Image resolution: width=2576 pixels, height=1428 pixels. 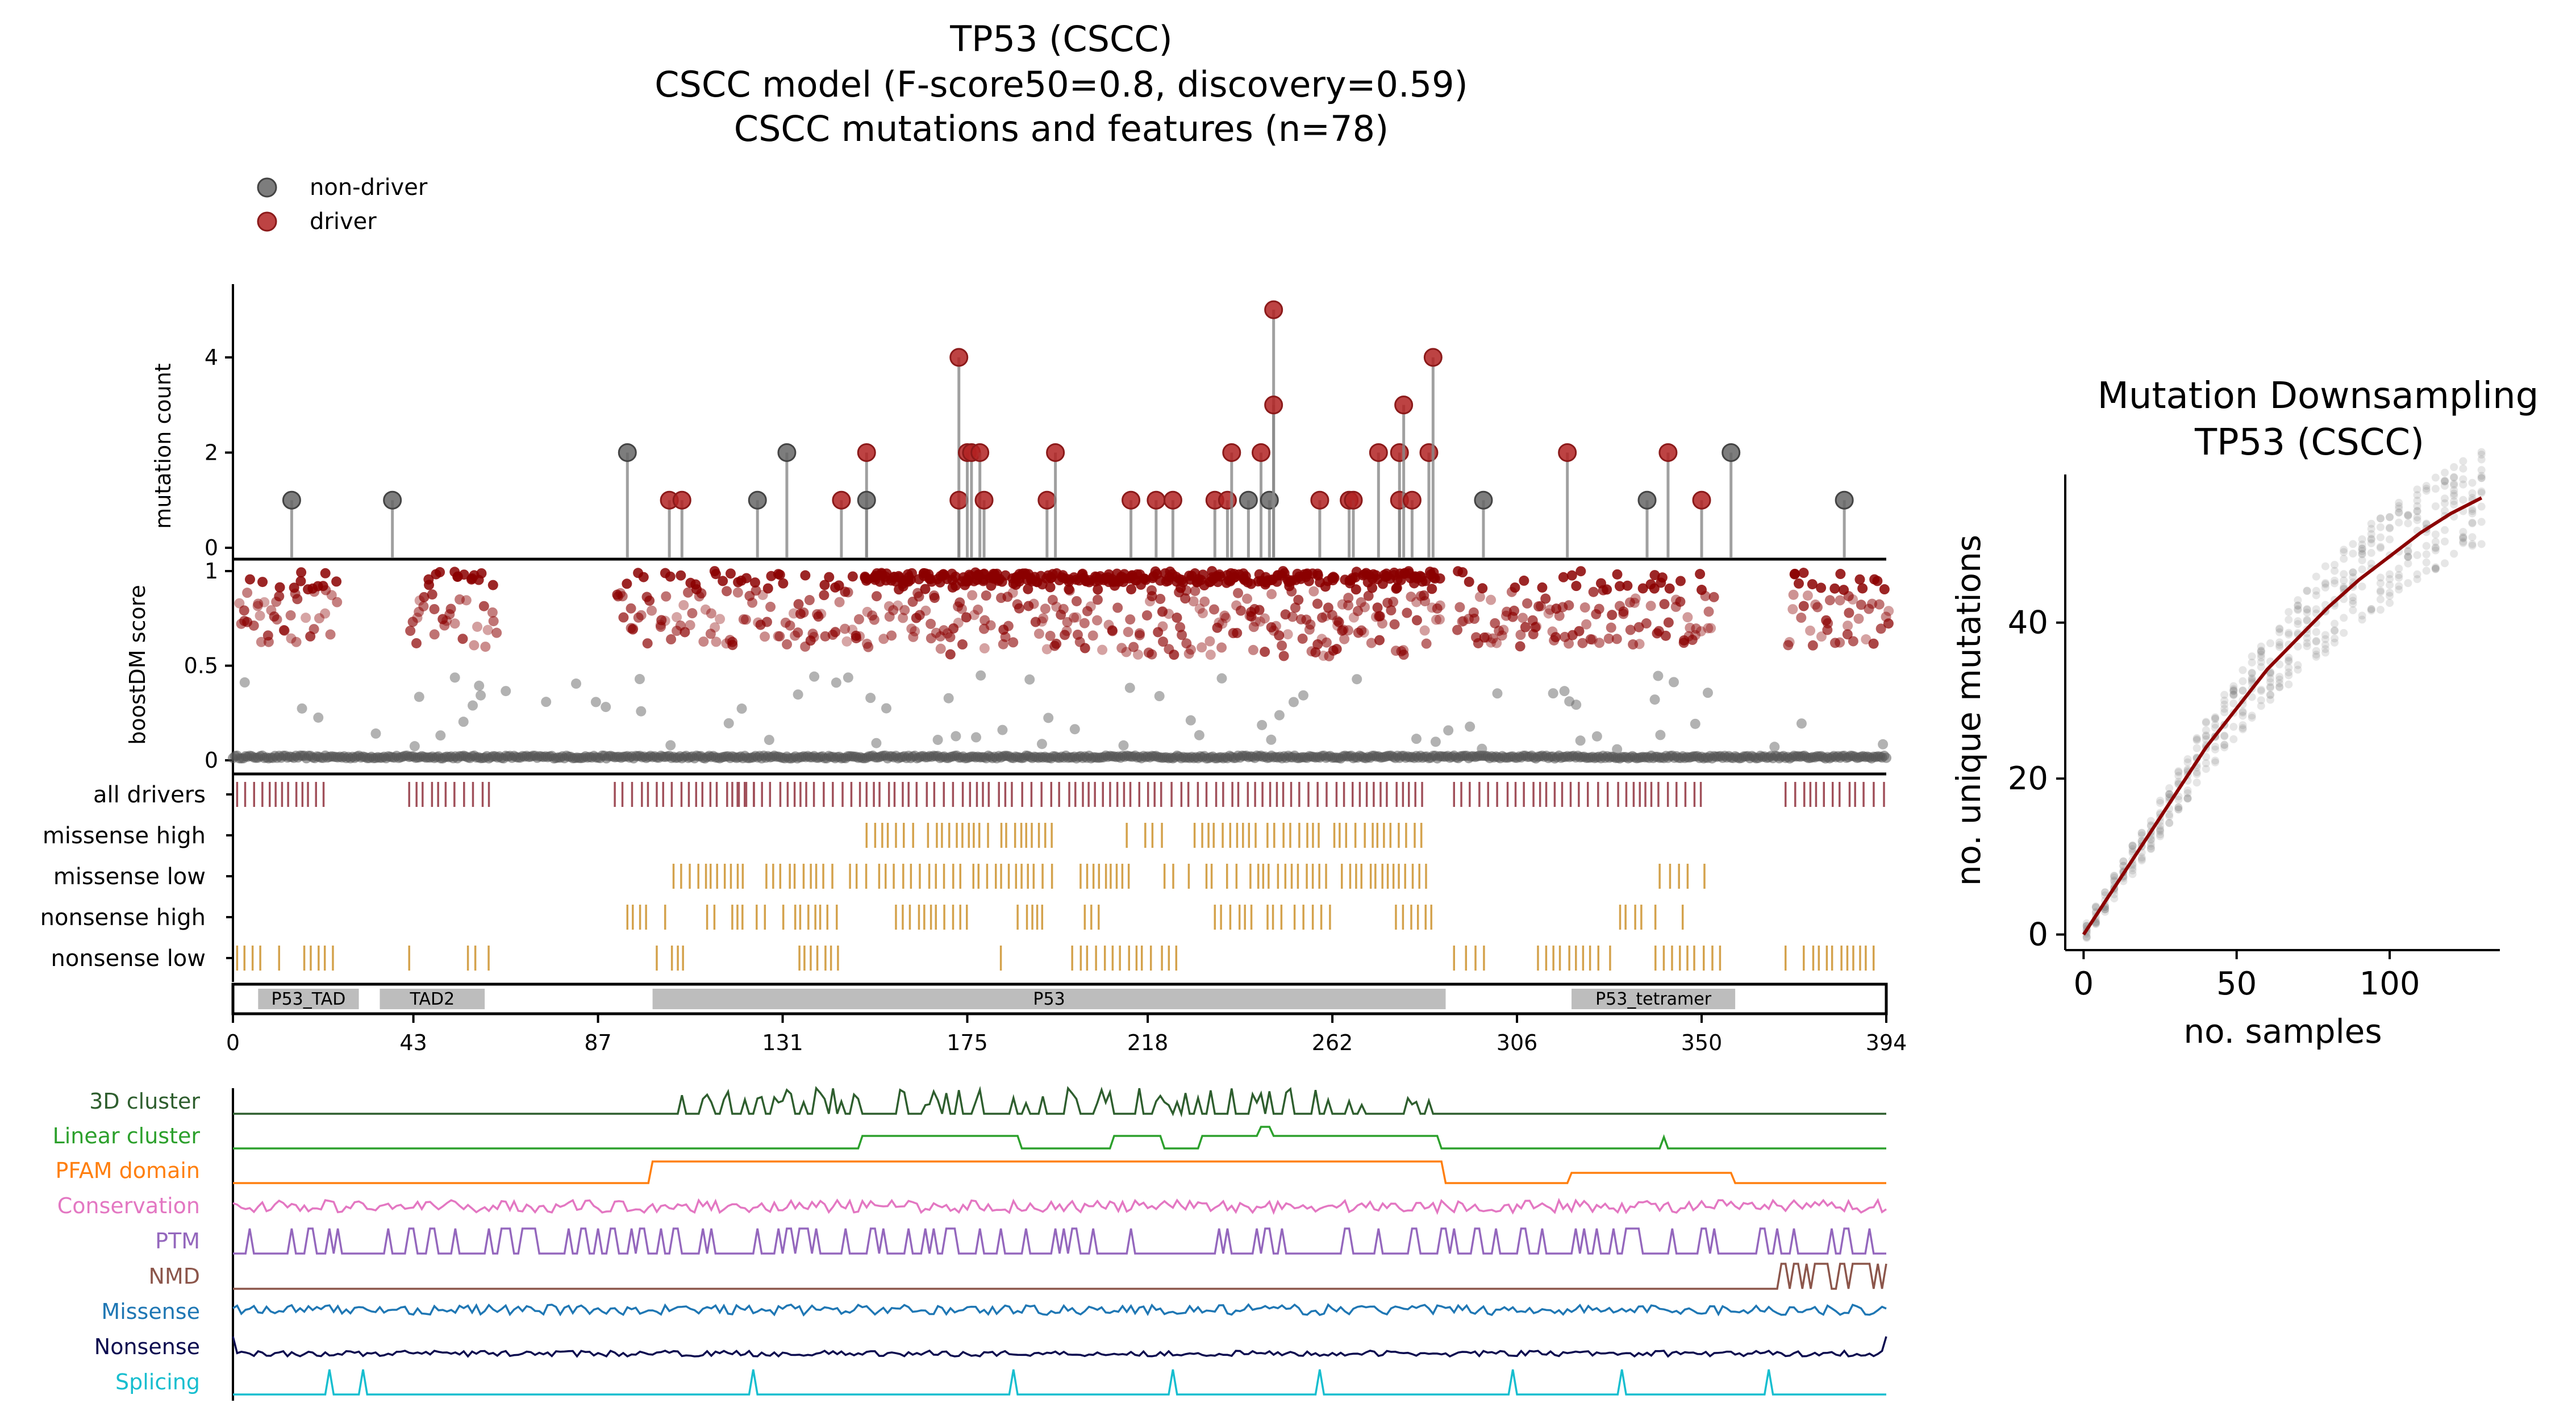 What do you see at coordinates (342, 204) in the screenshot?
I see `legend: non-driver driver` at bounding box center [342, 204].